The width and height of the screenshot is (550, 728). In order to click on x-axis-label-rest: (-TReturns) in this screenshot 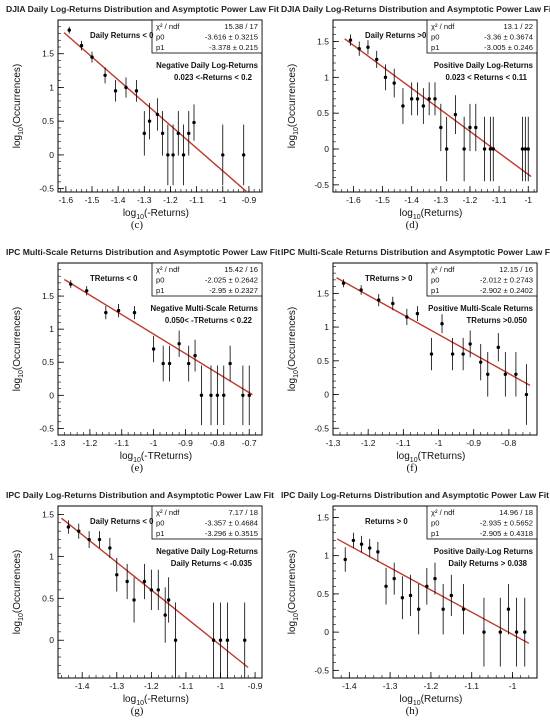, I will do `click(166, 456)`.